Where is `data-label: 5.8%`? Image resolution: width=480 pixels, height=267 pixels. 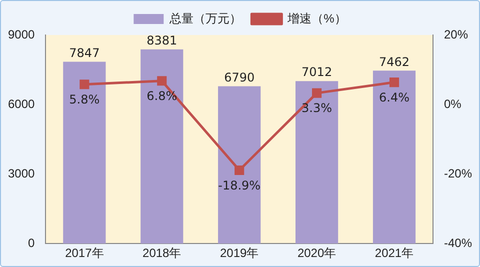 data-label: 5.8% is located at coordinates (84, 99).